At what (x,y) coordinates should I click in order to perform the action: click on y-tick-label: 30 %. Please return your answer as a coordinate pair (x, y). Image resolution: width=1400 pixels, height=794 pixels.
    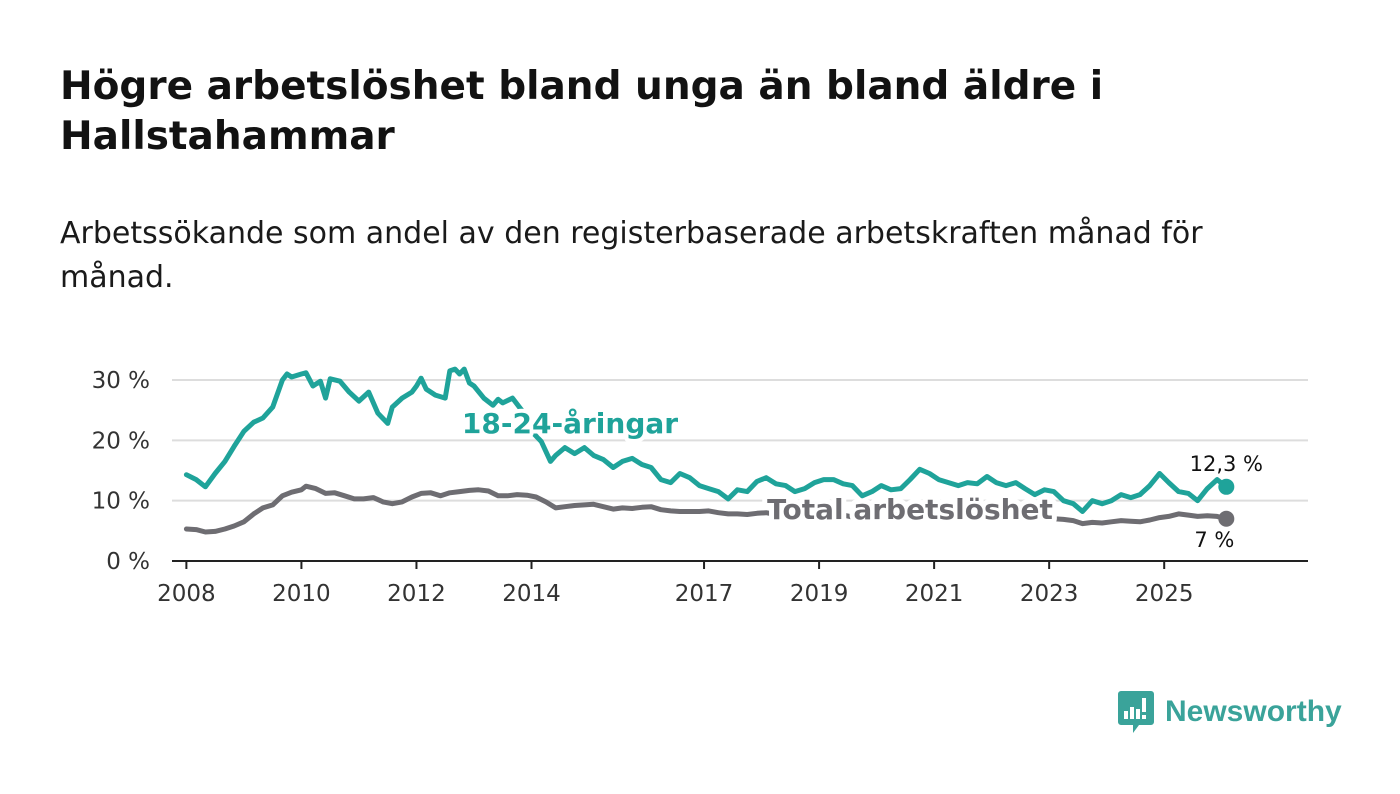
    Looking at the image, I should click on (121, 381).